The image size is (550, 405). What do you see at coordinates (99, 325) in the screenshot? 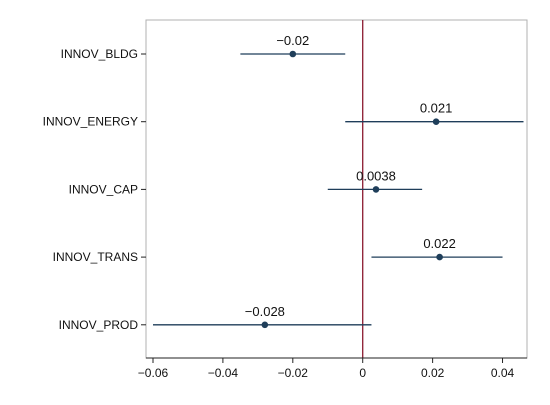
I see `category-label-innov-prod: INNOV_PROD` at bounding box center [99, 325].